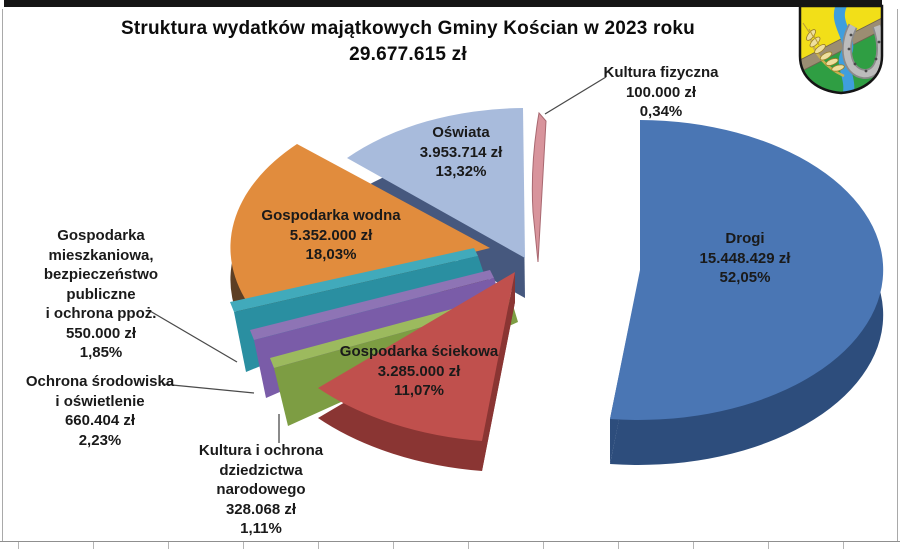 This screenshot has width=900, height=549. What do you see at coordinates (745, 277) in the screenshot?
I see `label-line: 52,05%` at bounding box center [745, 277].